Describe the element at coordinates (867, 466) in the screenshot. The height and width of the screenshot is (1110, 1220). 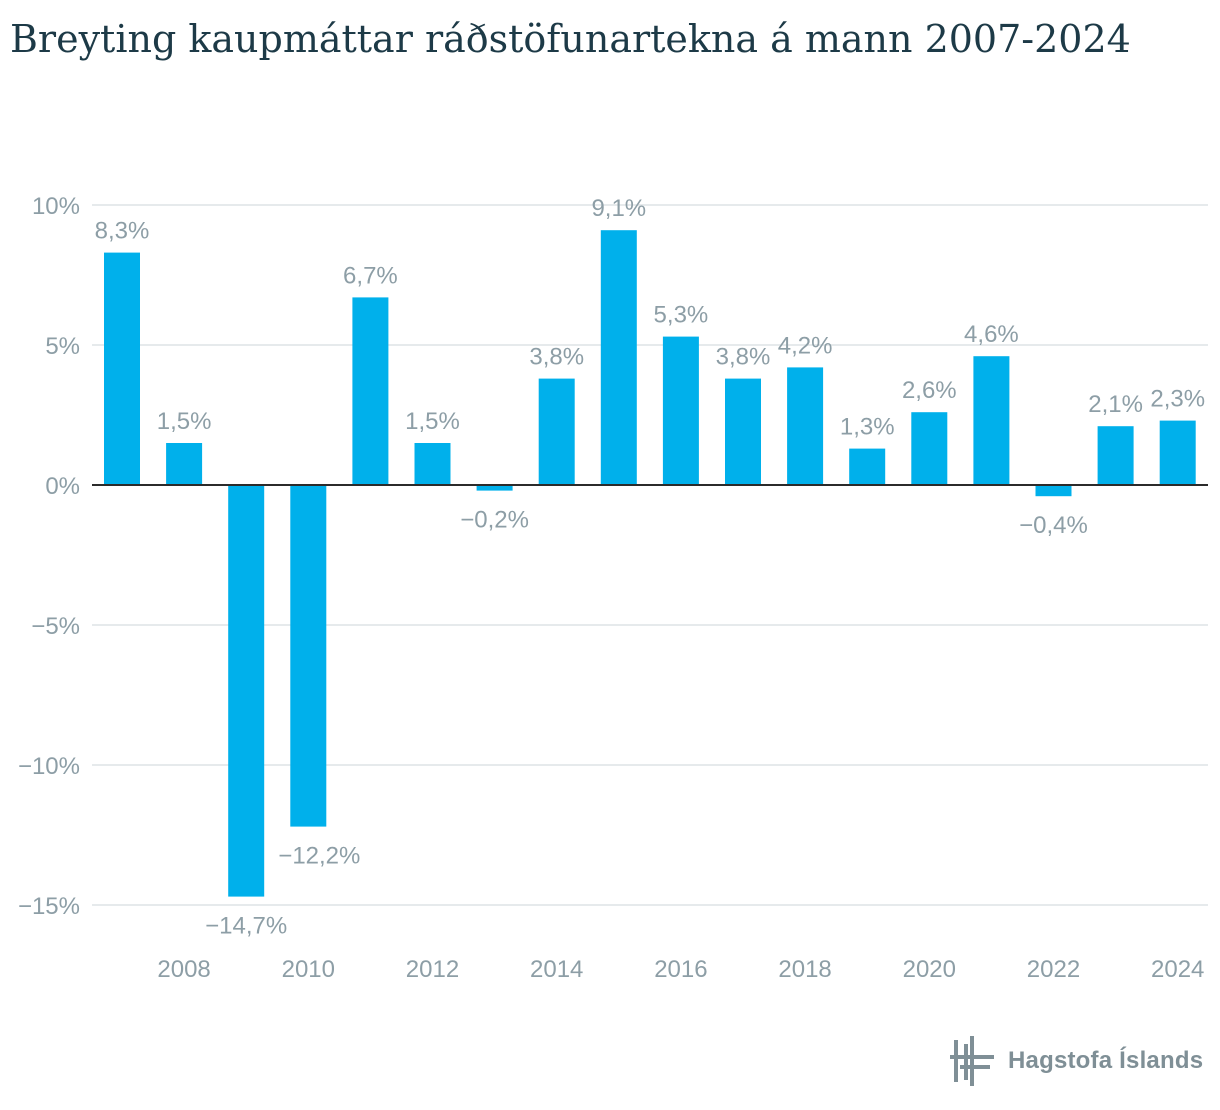
I see `bar-2019` at that location.